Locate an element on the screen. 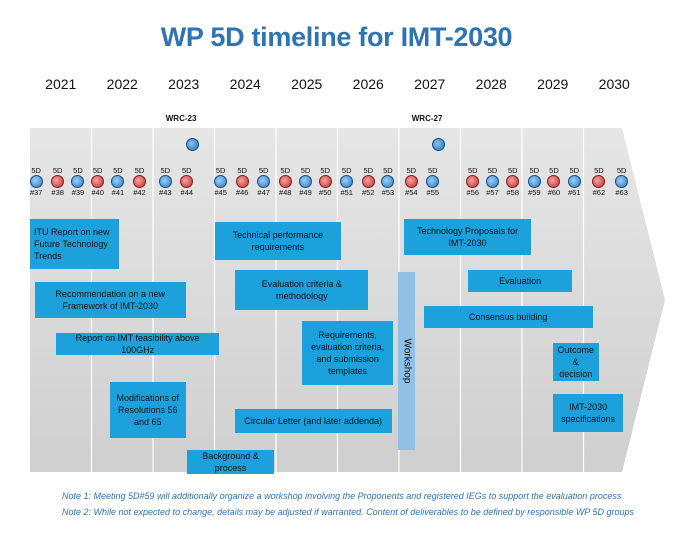  deliverable-box: Outcome & decision is located at coordinates (575, 362).